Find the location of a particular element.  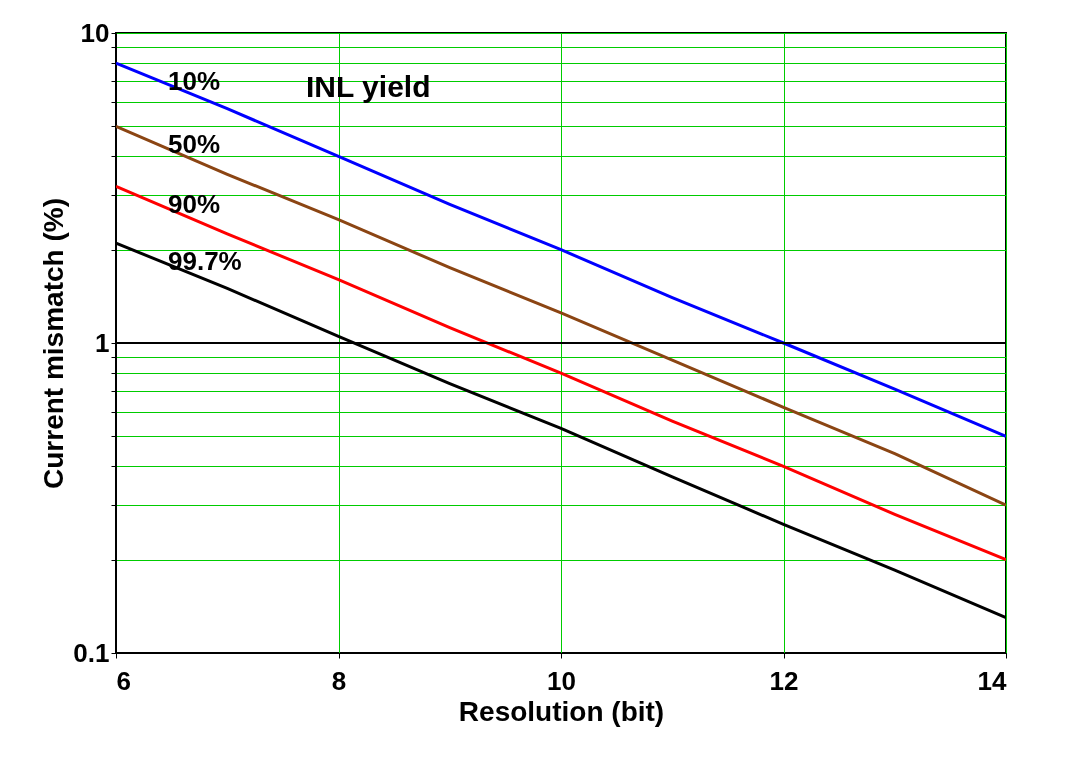

x-tick-label: 14 is located at coordinates (992, 680).